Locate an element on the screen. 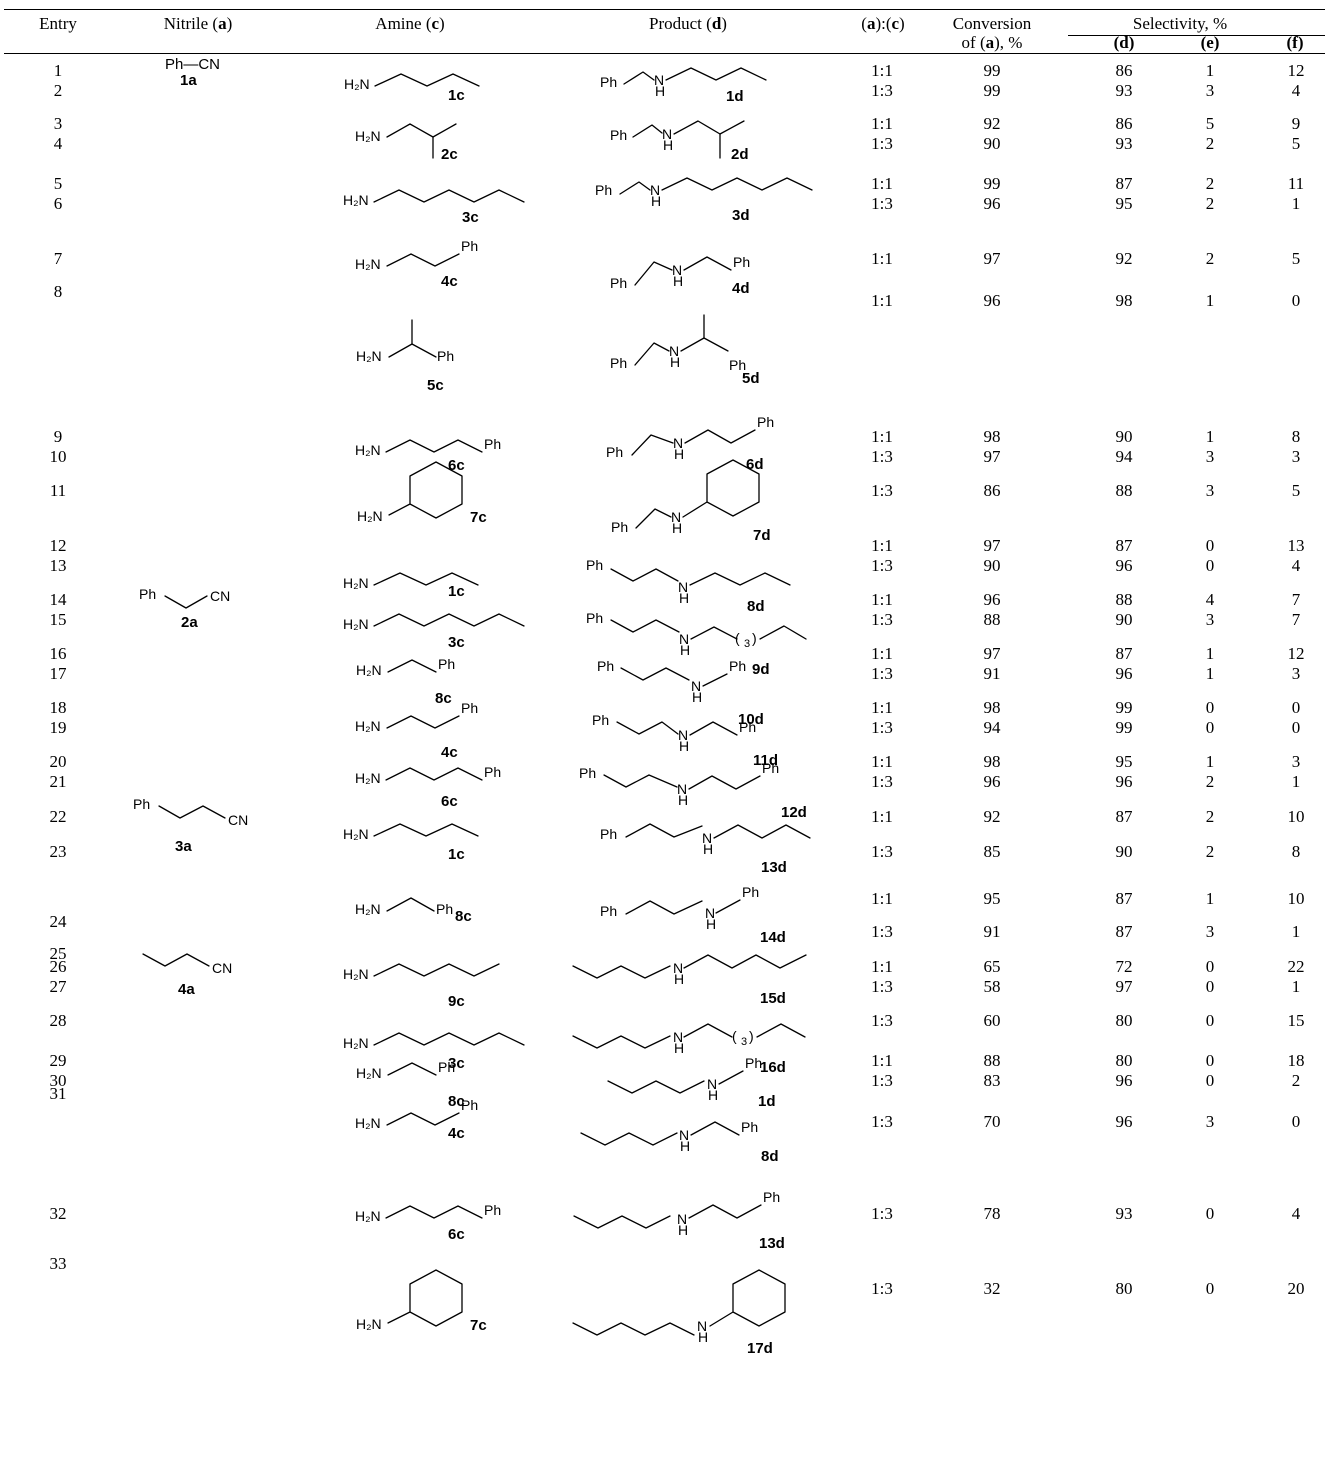  header-conversion-sub: of (a), % is located at coordinates (992, 42).